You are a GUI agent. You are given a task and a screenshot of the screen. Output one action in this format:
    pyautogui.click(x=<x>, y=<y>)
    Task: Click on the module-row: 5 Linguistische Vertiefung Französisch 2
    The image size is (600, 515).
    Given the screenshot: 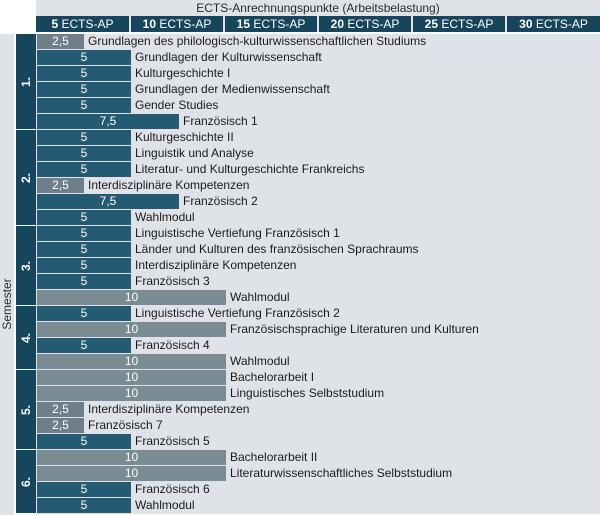 What is the action you would take?
    pyautogui.click(x=318, y=314)
    